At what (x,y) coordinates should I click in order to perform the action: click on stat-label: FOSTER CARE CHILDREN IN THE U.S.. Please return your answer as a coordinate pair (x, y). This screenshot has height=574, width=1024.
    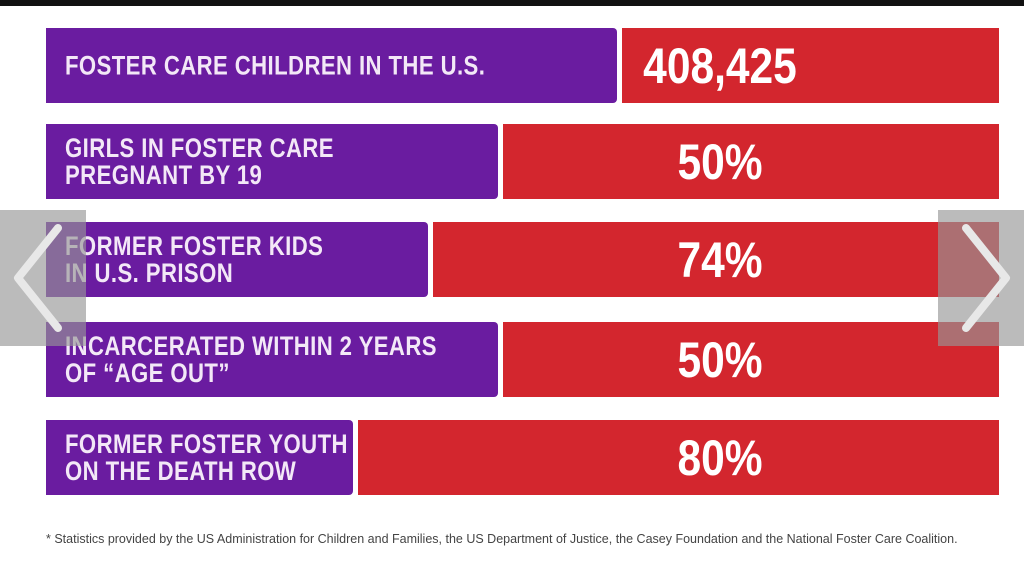
    Looking at the image, I should click on (275, 65).